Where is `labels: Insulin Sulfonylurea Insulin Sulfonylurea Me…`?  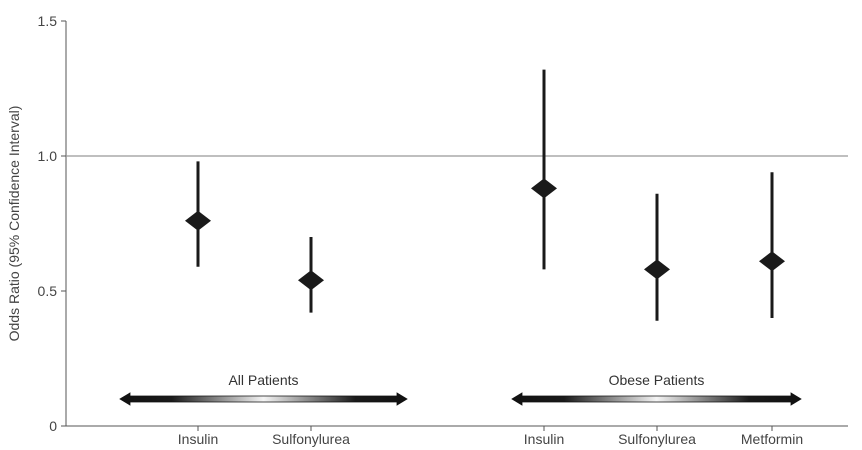 labels: Insulin Sulfonylurea Insulin Sulfonylurea Me… is located at coordinates (490, 439).